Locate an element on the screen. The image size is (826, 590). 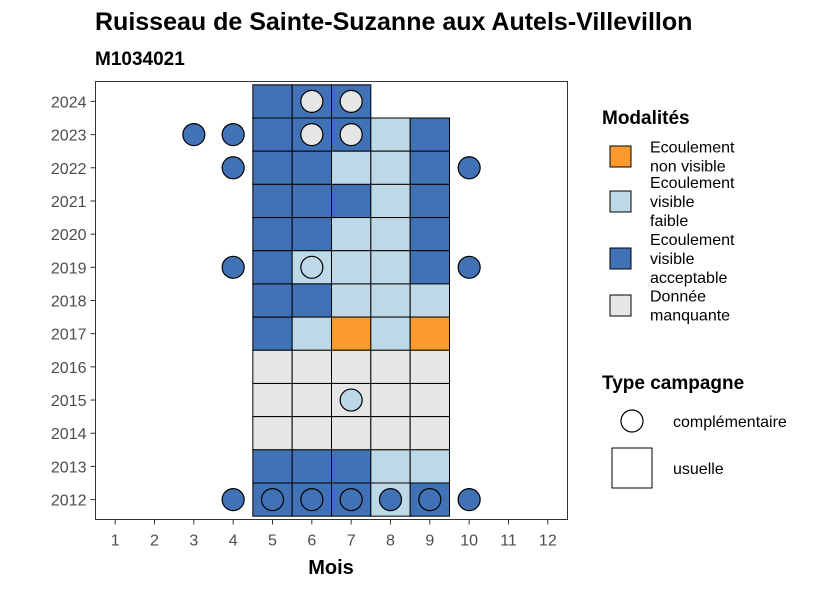
y-tick-label: 2016 is located at coordinates (69, 368).